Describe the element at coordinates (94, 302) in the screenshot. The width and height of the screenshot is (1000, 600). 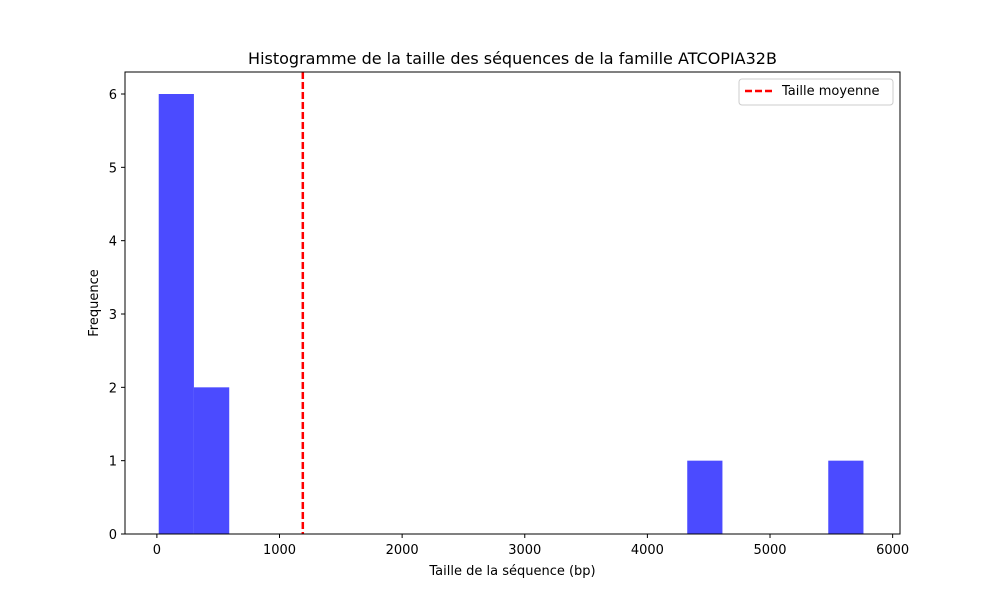
I see `y-axis-label: Frequence` at that location.